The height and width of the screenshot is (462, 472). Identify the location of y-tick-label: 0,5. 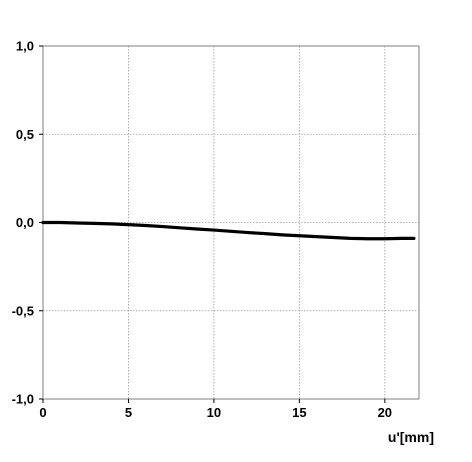
(25, 134).